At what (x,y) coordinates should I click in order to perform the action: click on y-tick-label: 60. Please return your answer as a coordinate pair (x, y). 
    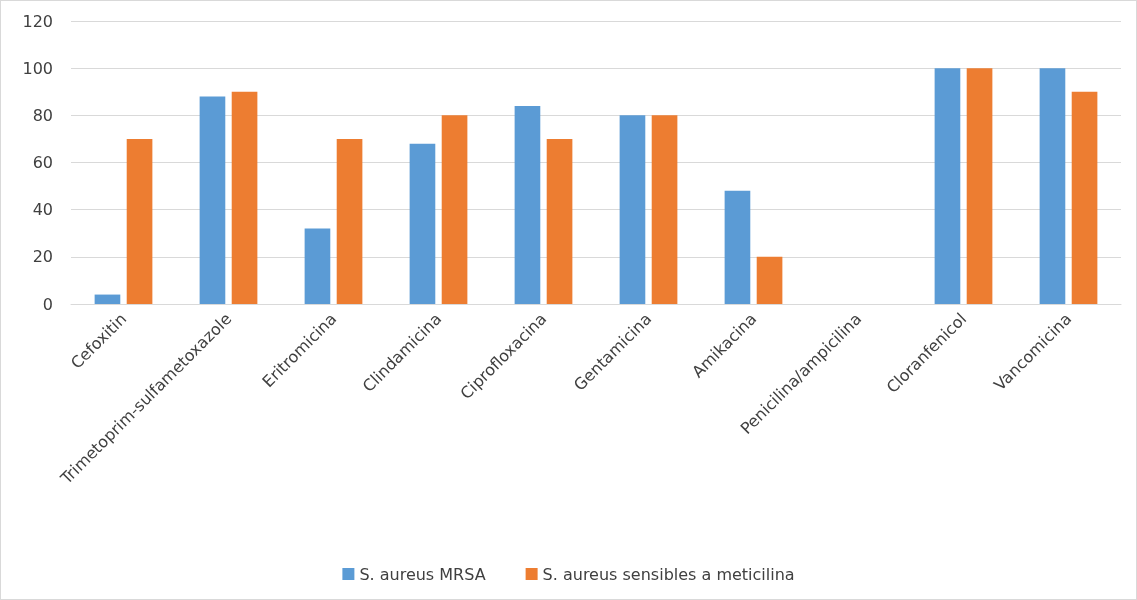
    Looking at the image, I should click on (42, 162).